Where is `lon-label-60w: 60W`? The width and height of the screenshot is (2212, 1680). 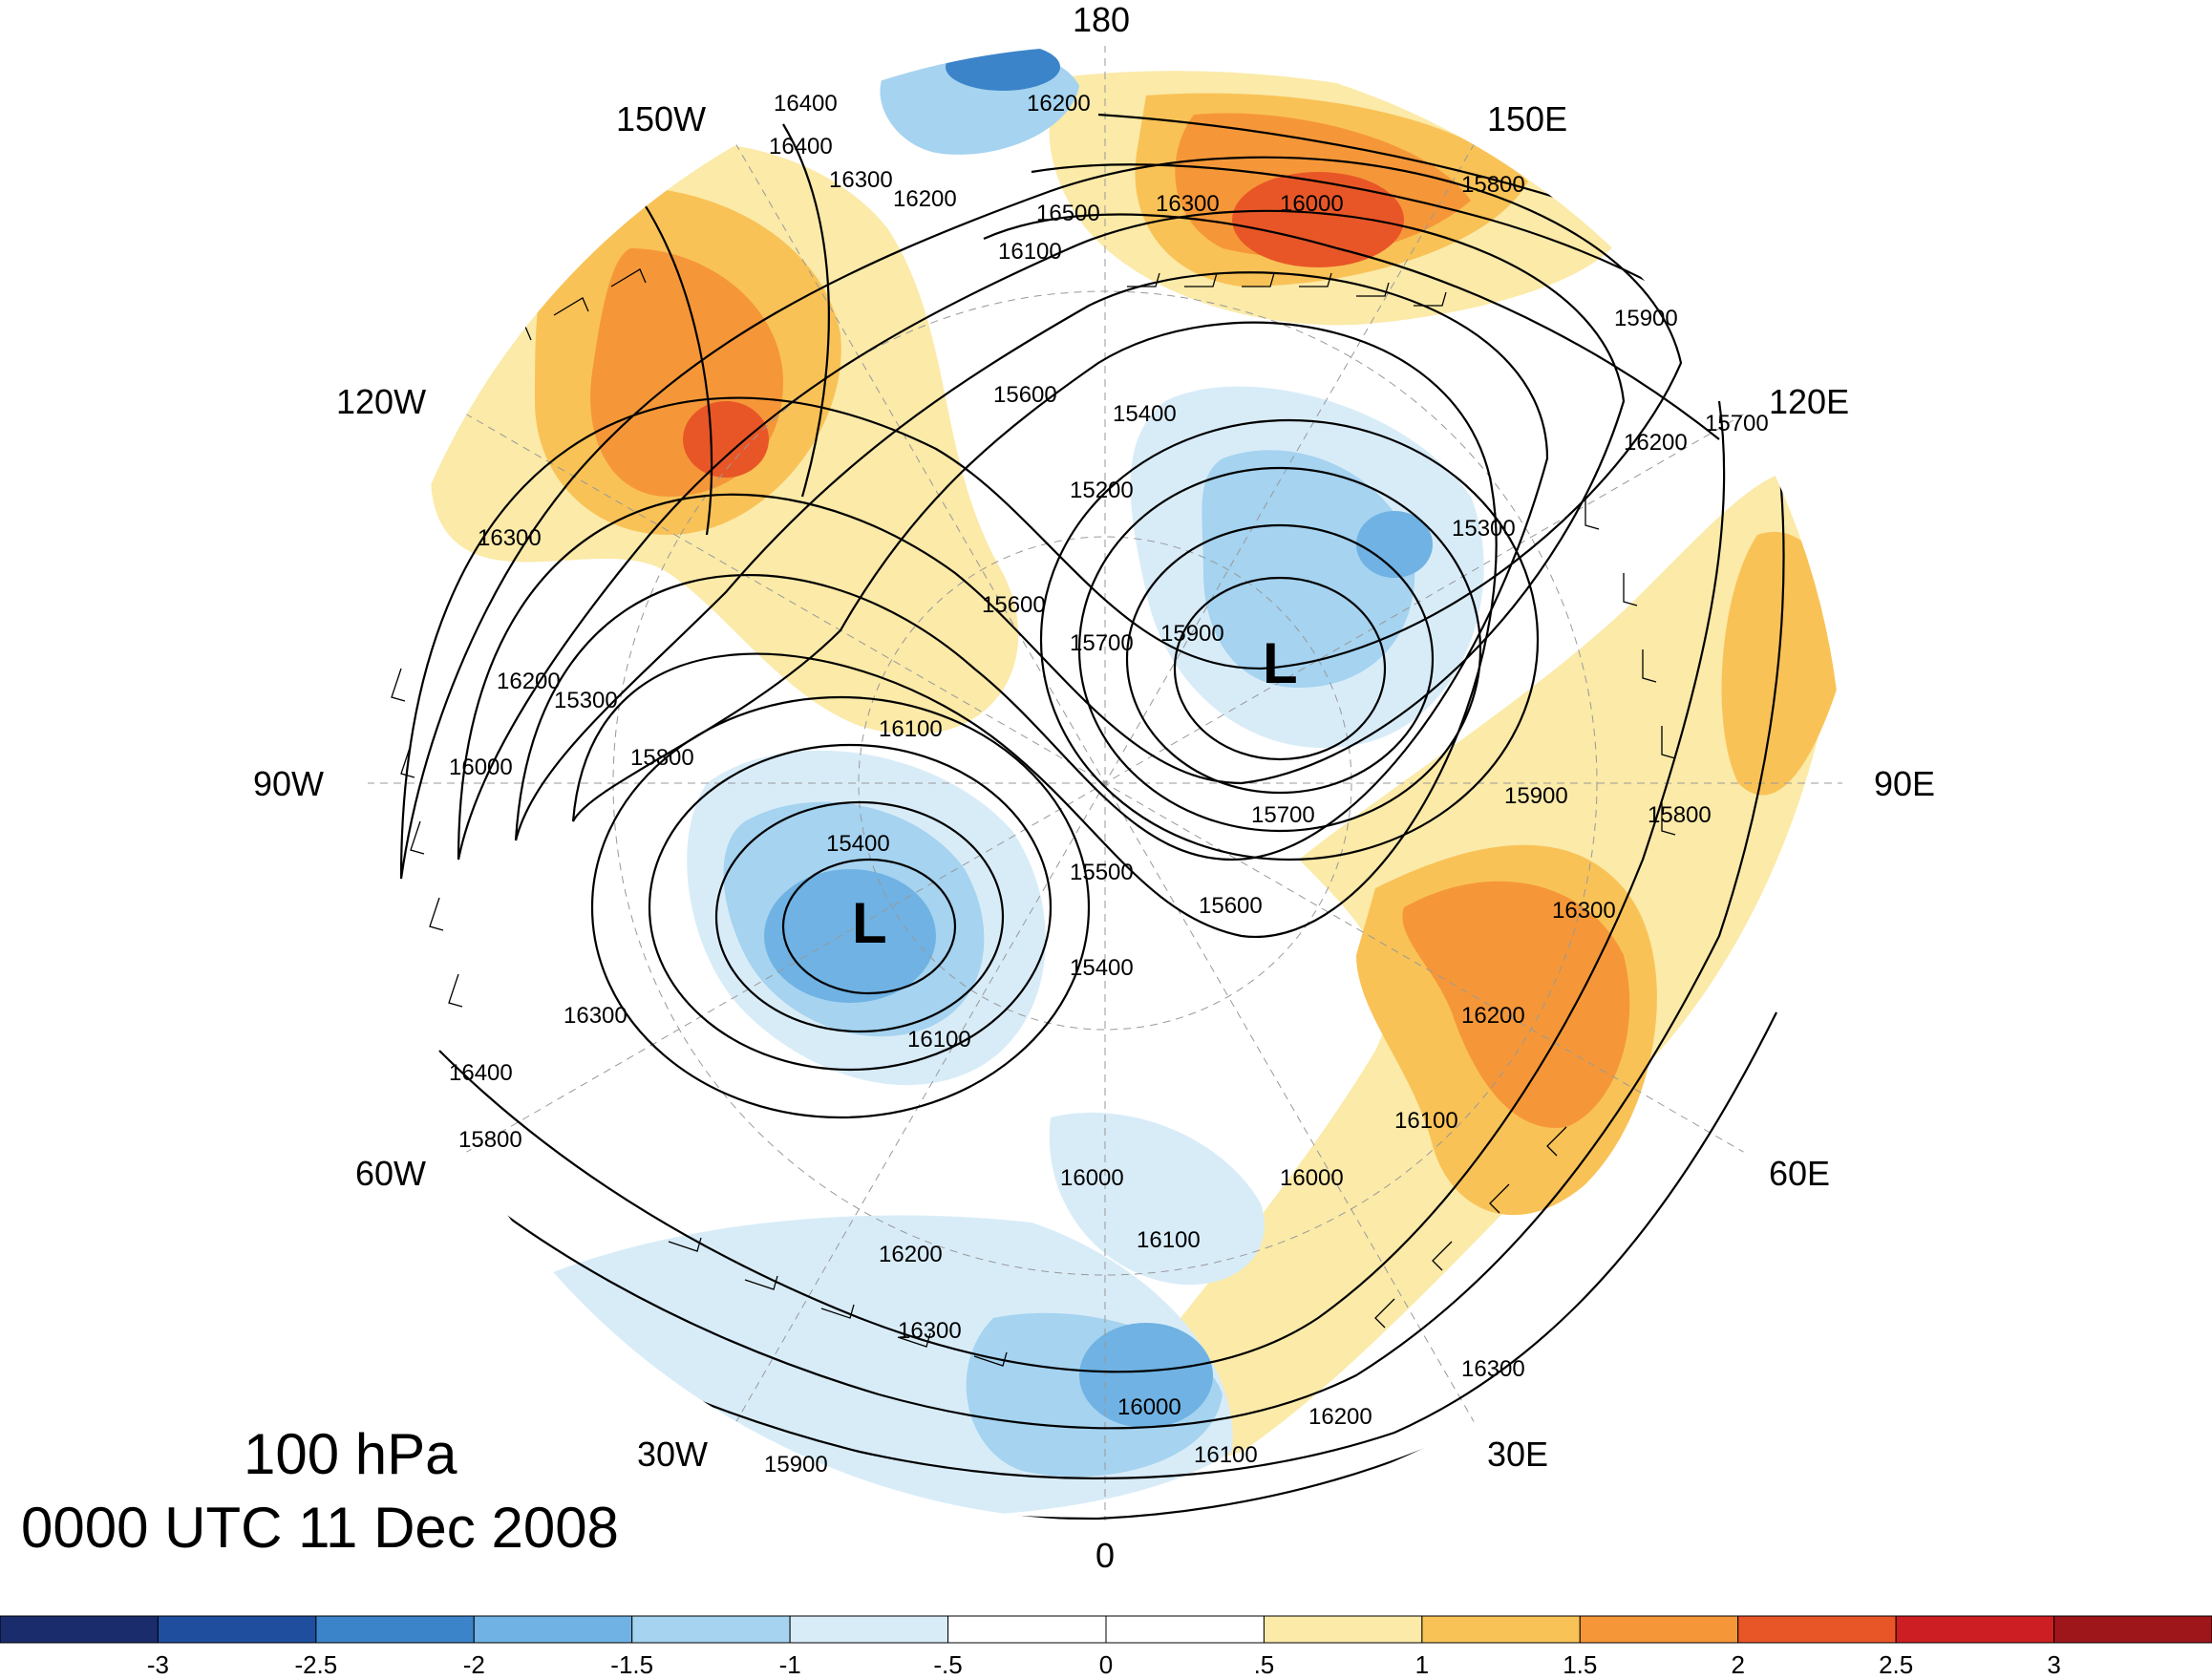
lon-label-60w: 60W is located at coordinates (391, 1173).